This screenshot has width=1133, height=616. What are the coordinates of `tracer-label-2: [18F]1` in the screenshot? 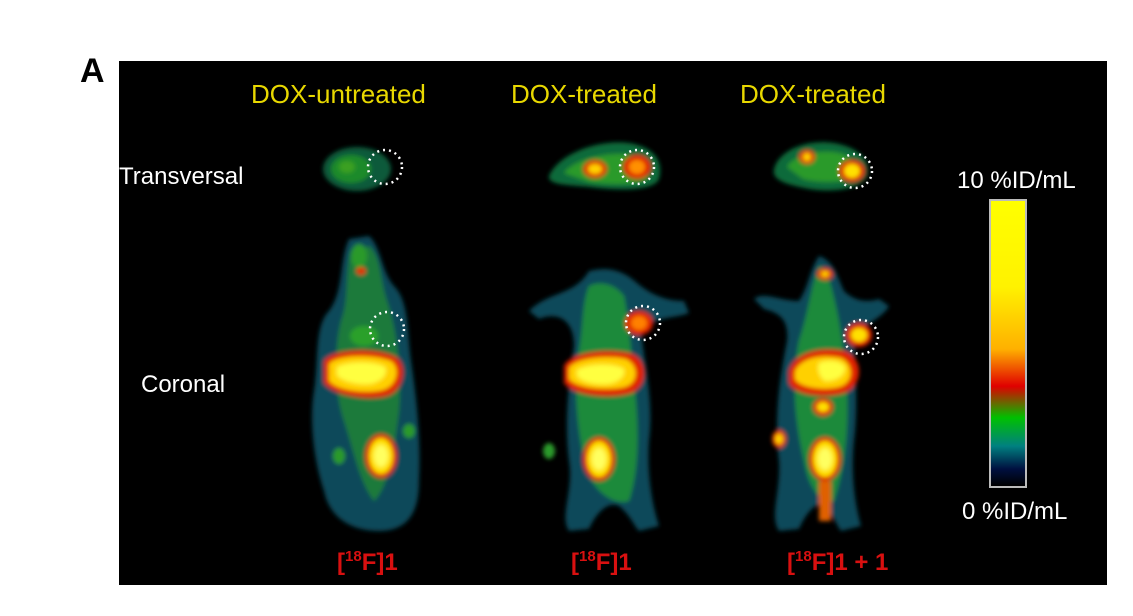 It's located at (601, 562).